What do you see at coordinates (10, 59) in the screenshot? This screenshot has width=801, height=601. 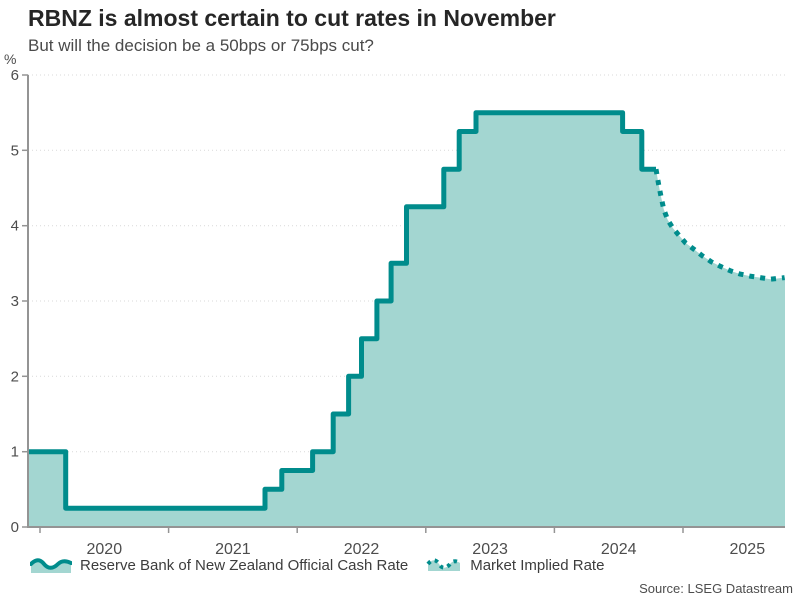 I see `y-axis-unit-label: %` at bounding box center [10, 59].